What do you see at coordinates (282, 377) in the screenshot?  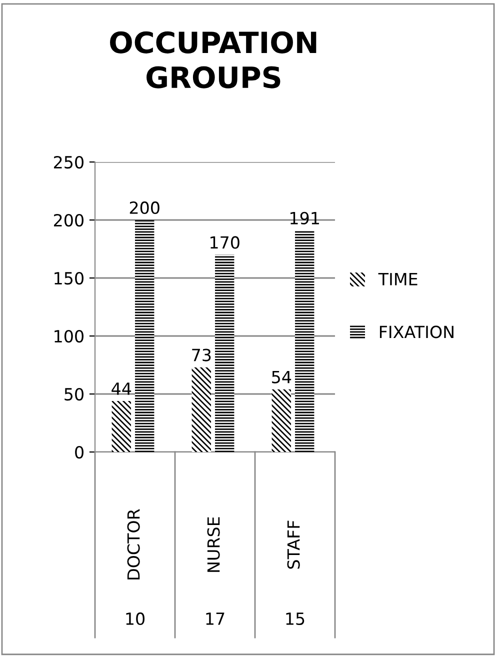 I see `data-label: 54` at bounding box center [282, 377].